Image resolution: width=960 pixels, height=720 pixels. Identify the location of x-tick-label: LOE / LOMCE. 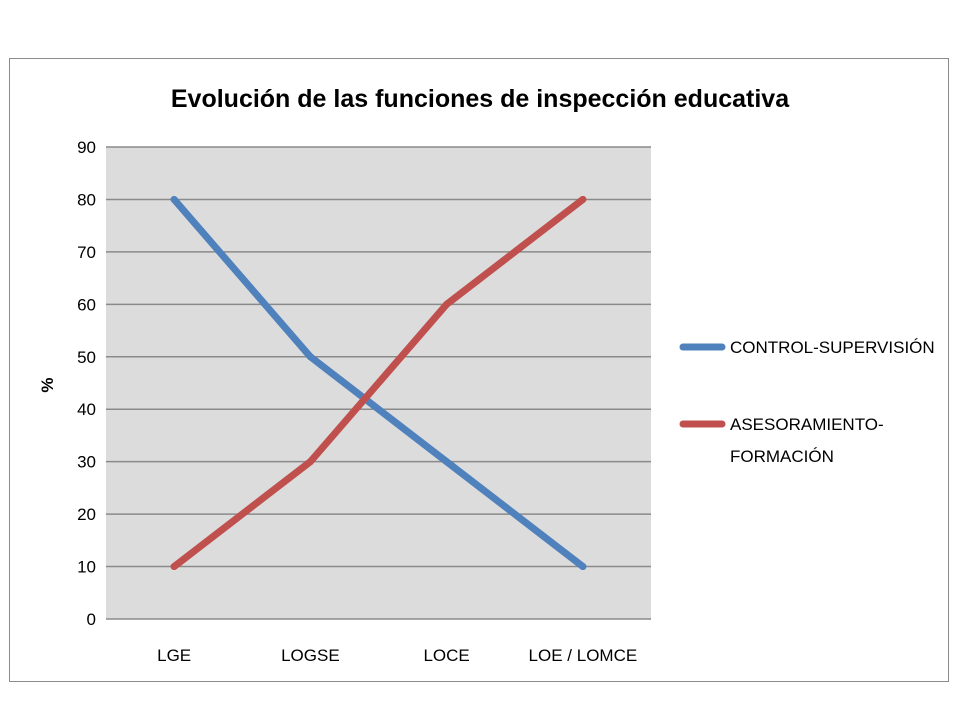
(583, 655).